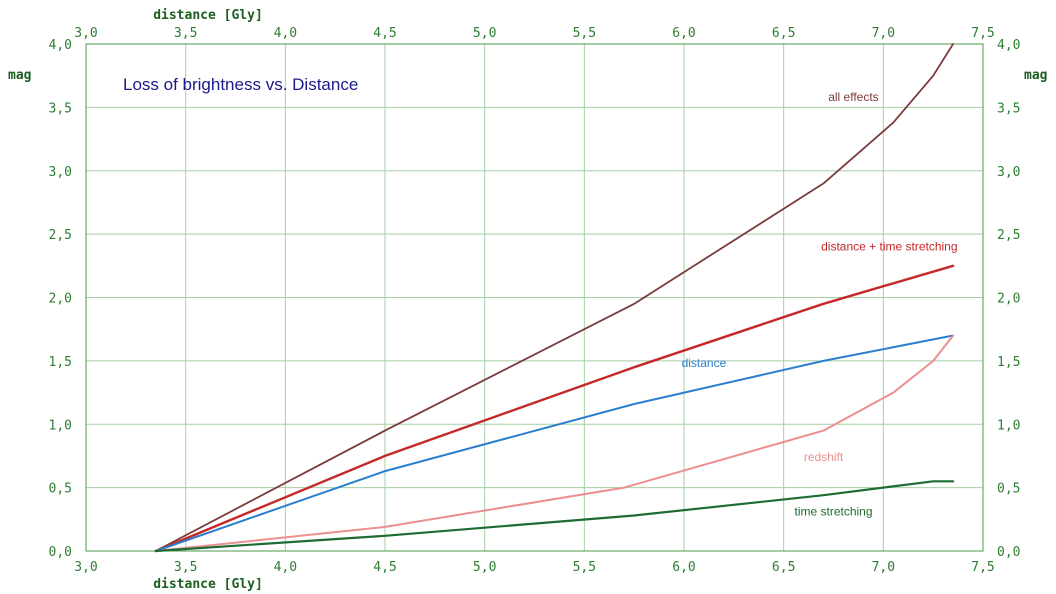 This screenshot has height=594, width=1056. What do you see at coordinates (60, 172) in the screenshot?
I see `y-tick-label-left: 3,0` at bounding box center [60, 172].